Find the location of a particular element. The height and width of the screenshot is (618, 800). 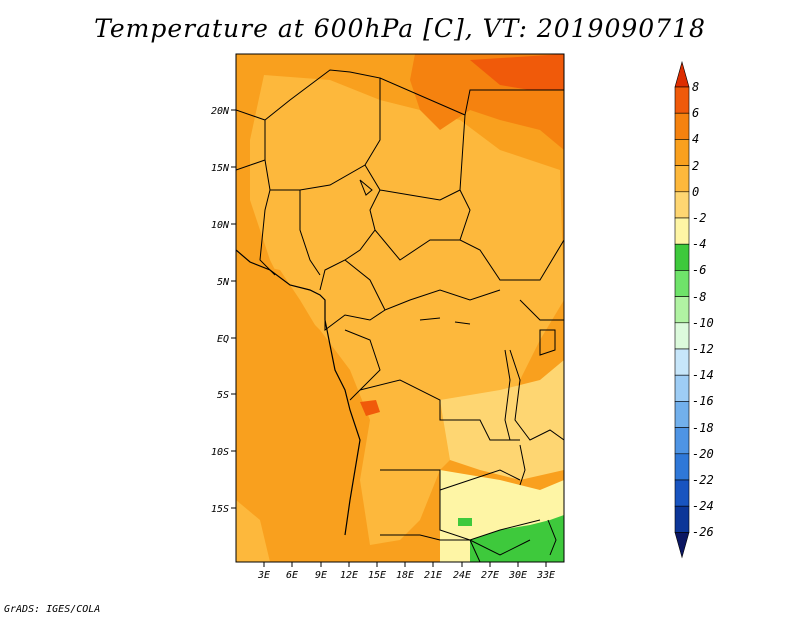

colorbar-label: -8 is located at coordinates (699, 297).